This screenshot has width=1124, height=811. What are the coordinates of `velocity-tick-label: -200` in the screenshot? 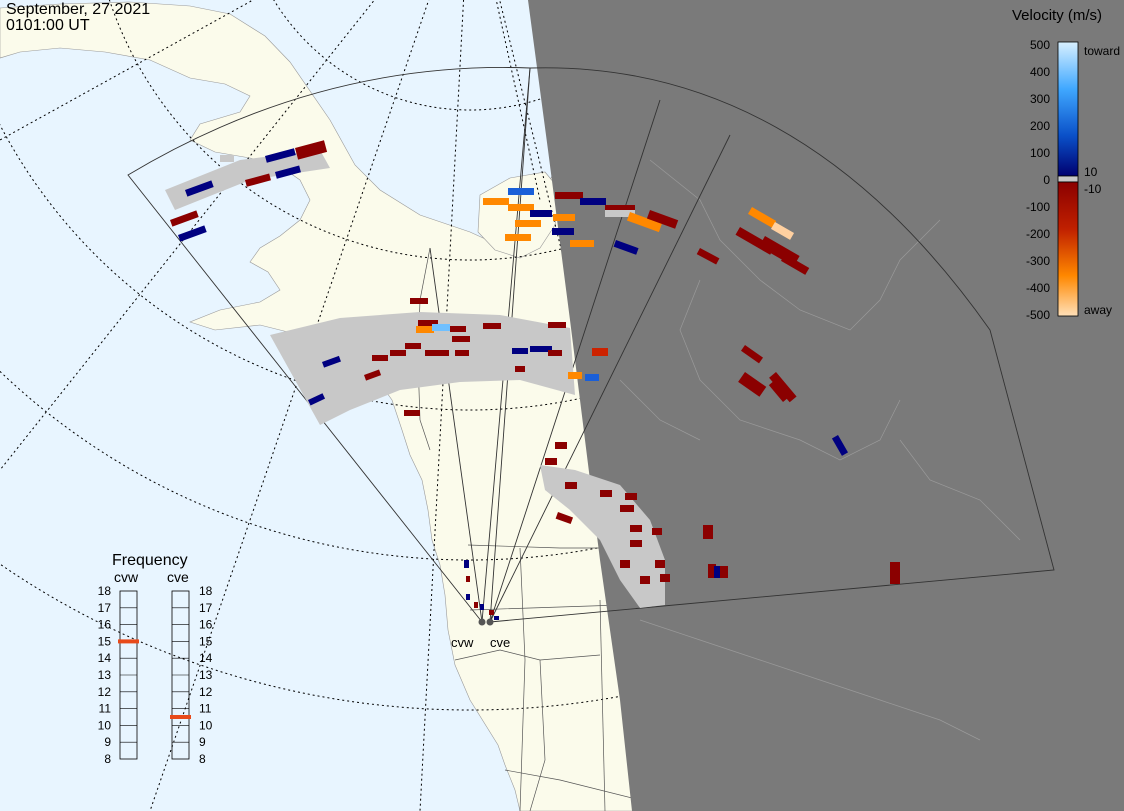 It's located at (1038, 234).